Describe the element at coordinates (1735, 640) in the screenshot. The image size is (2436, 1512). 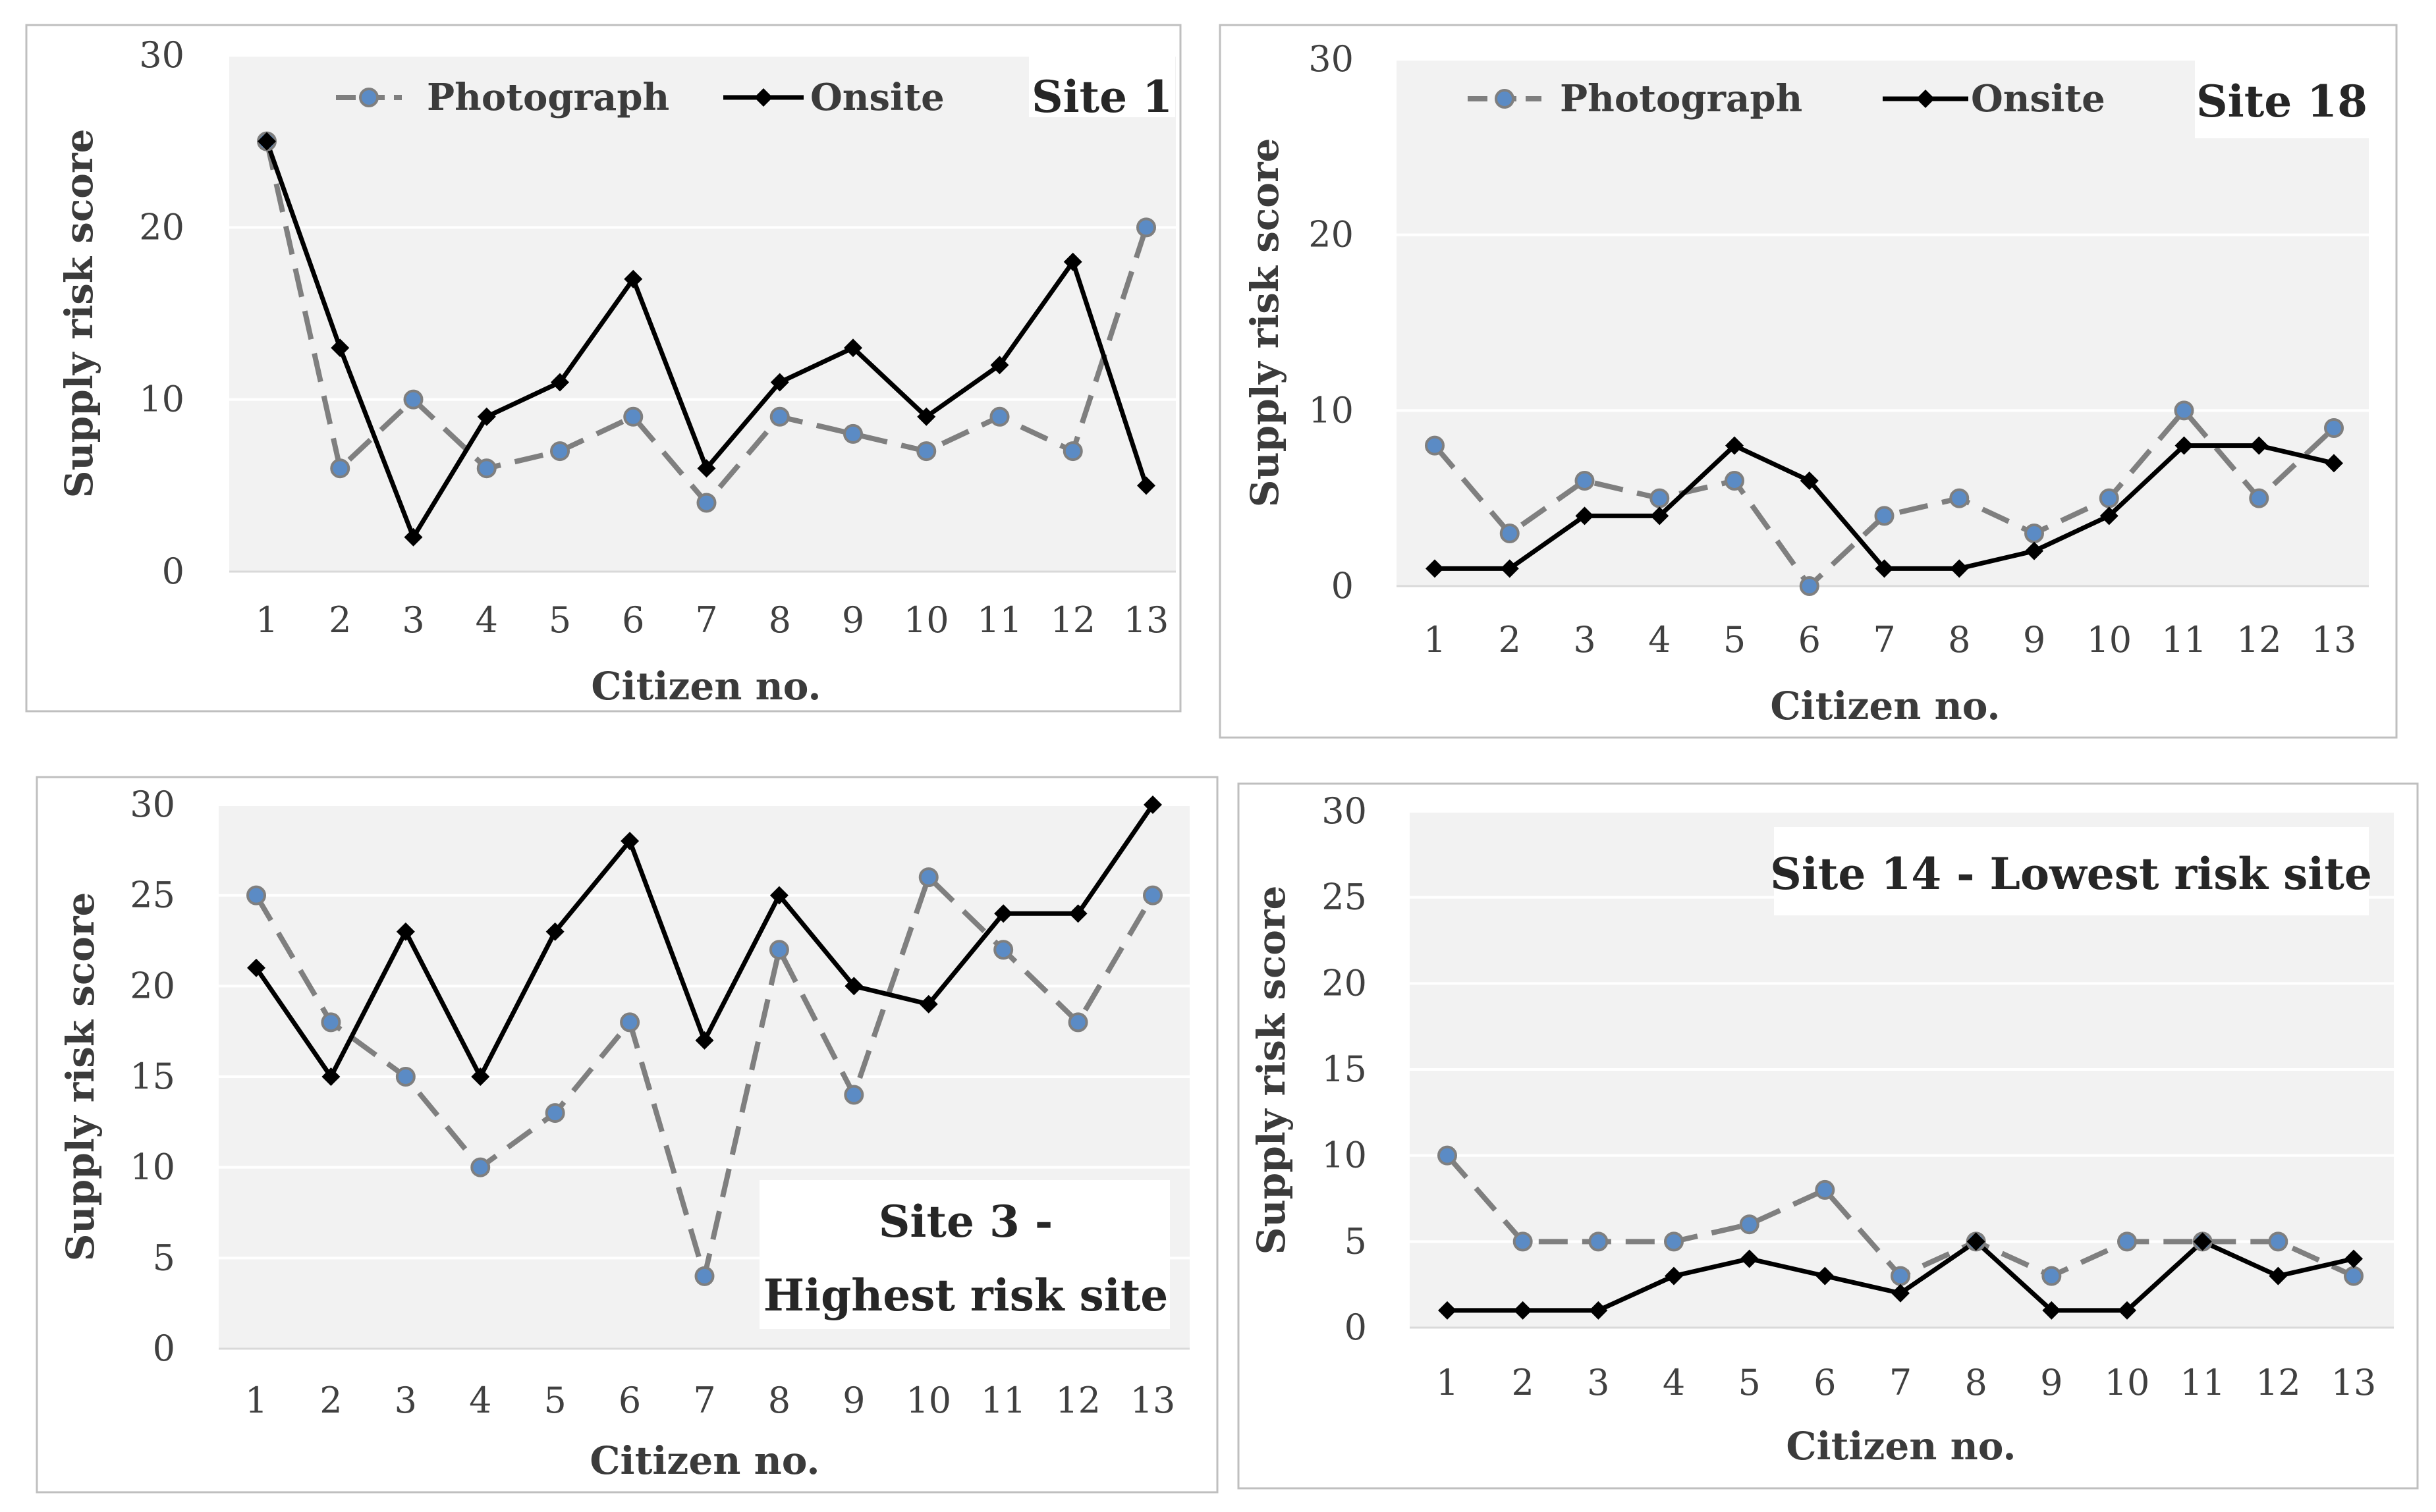
I see `x-tick-label: 5` at that location.